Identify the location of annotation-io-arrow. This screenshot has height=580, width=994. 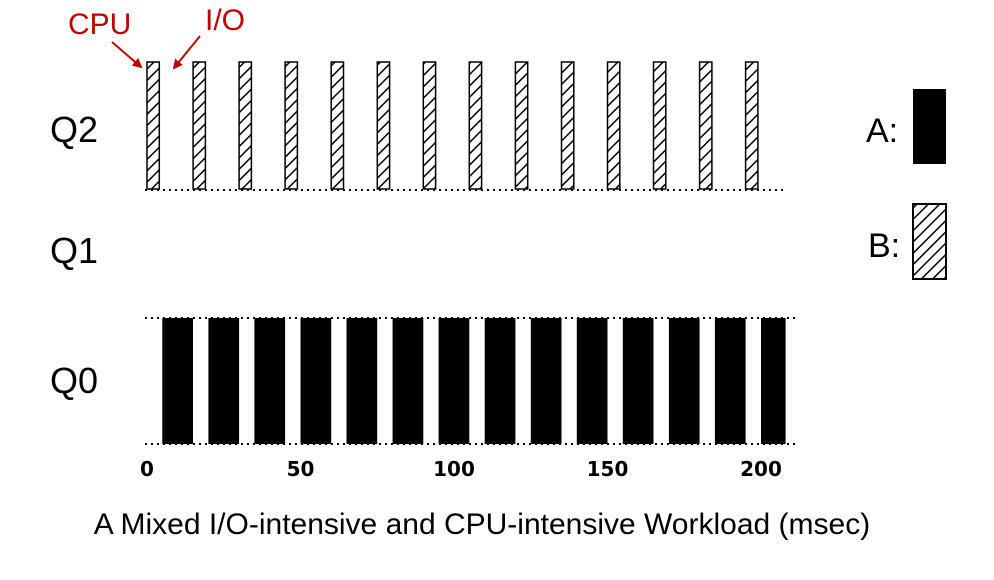
(186, 52).